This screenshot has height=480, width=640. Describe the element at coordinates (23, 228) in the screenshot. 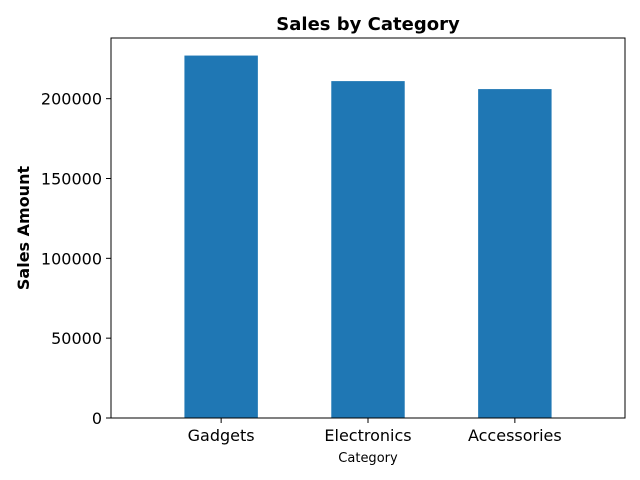

I see `y-axis-label: Sales Amount` at that location.